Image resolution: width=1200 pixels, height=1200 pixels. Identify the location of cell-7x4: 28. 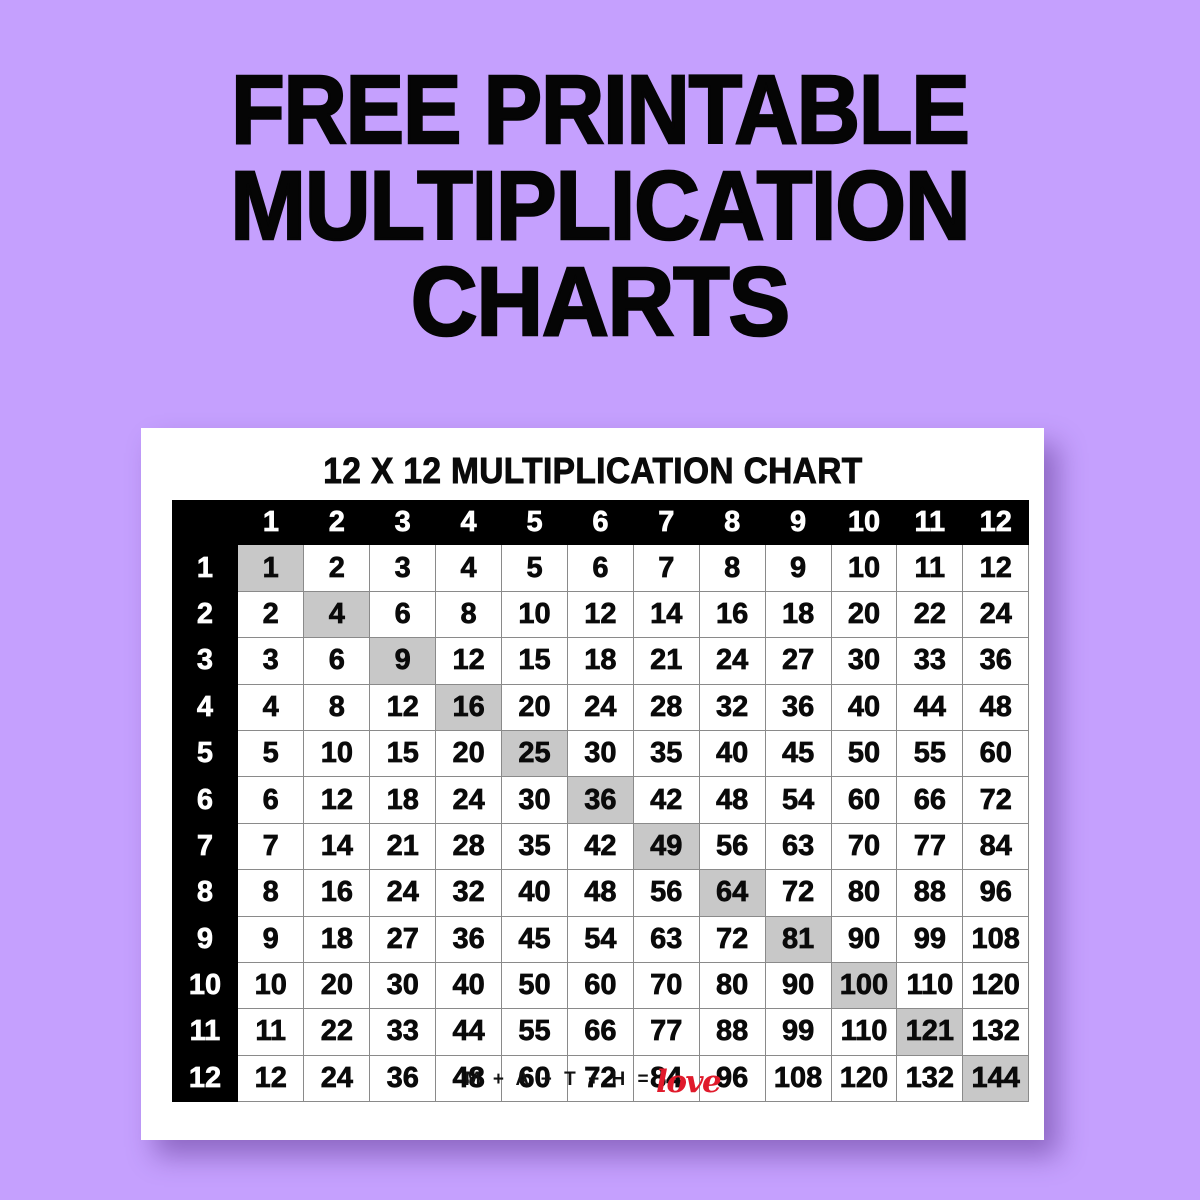
(469, 846).